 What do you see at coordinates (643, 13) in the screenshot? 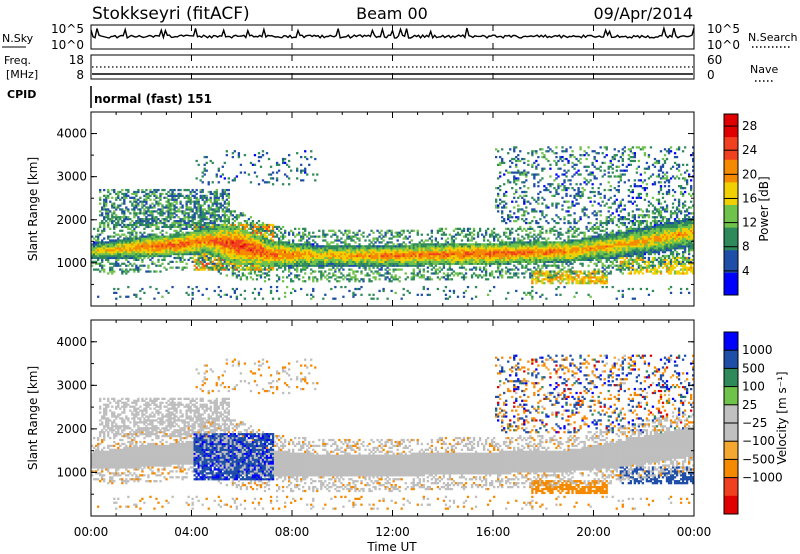
I see `date-title: 09/Apr/2014` at bounding box center [643, 13].